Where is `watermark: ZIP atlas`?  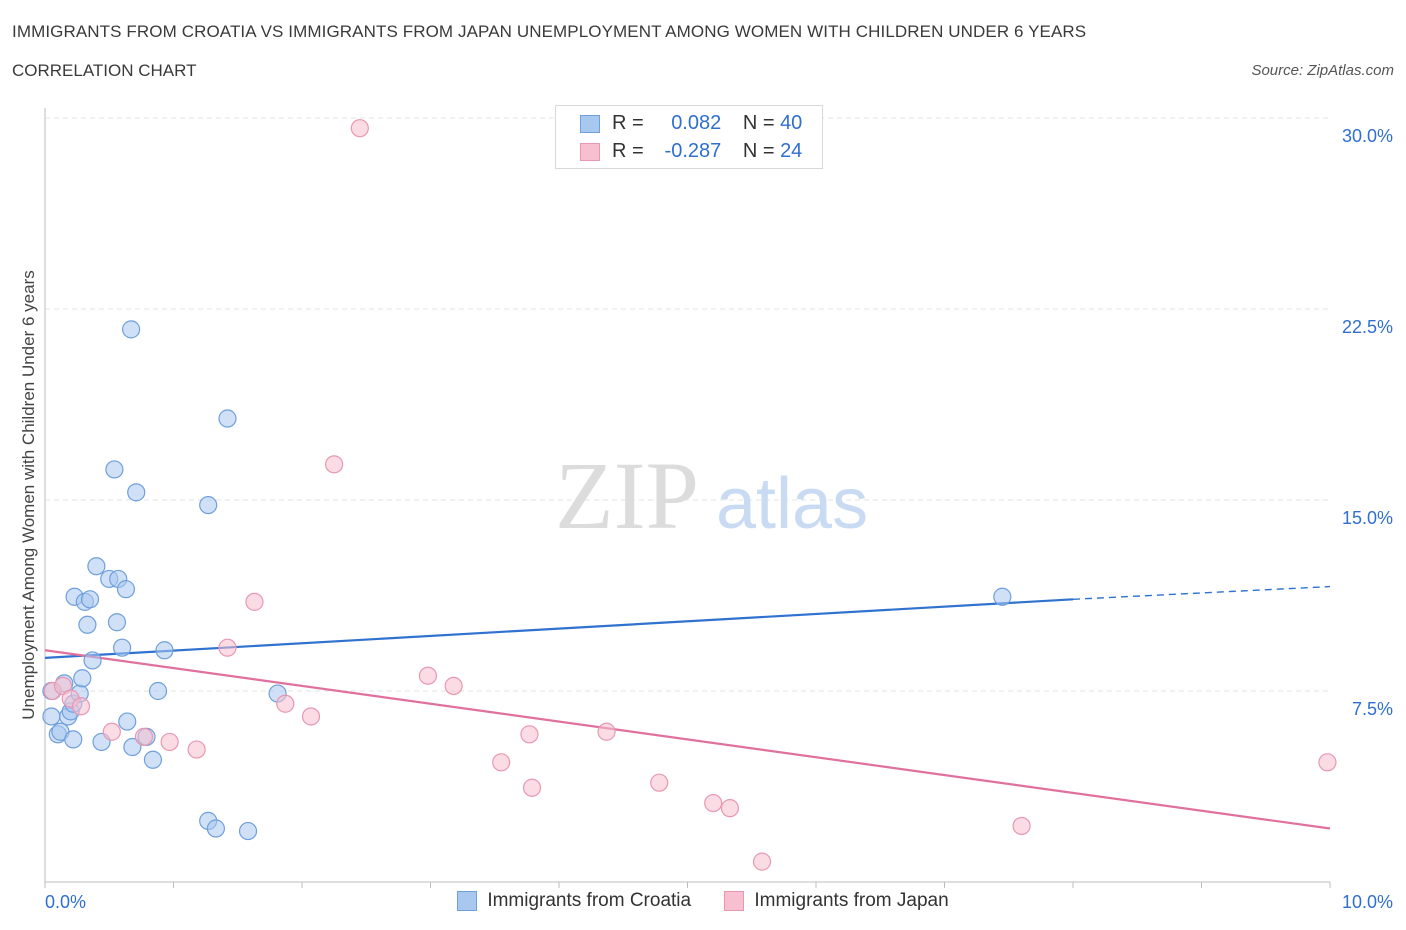
watermark: ZIP atlas is located at coordinates (711, 495).